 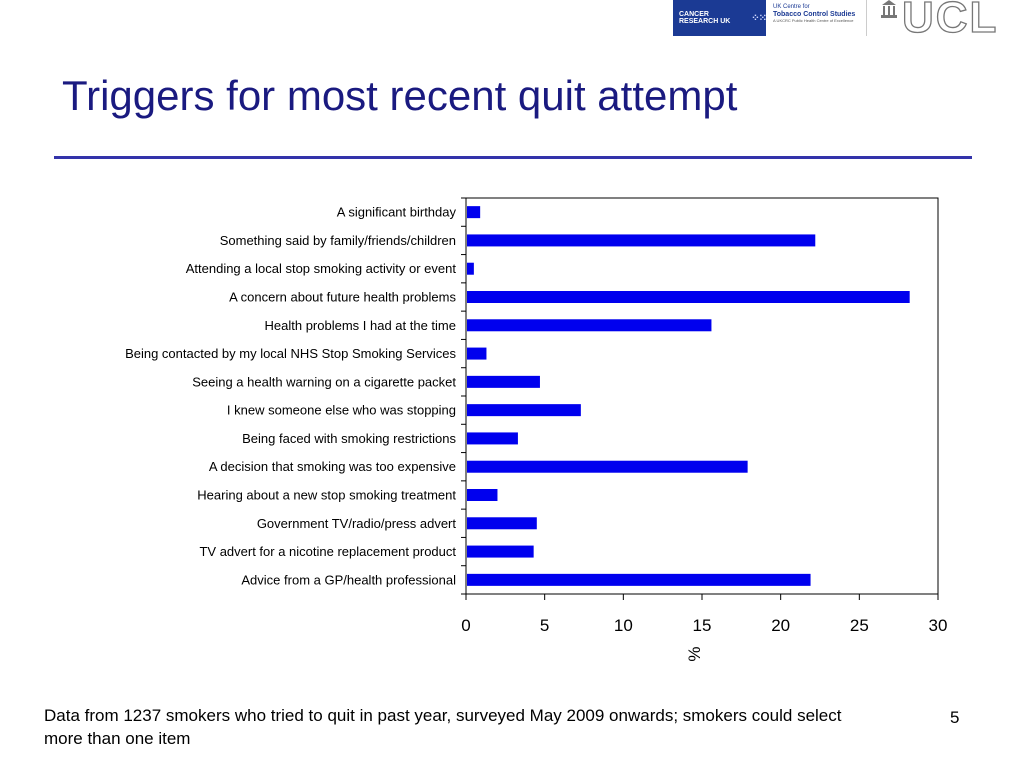 I want to click on category-label: Being faced with smoking restrictions, so click(x=349, y=438).